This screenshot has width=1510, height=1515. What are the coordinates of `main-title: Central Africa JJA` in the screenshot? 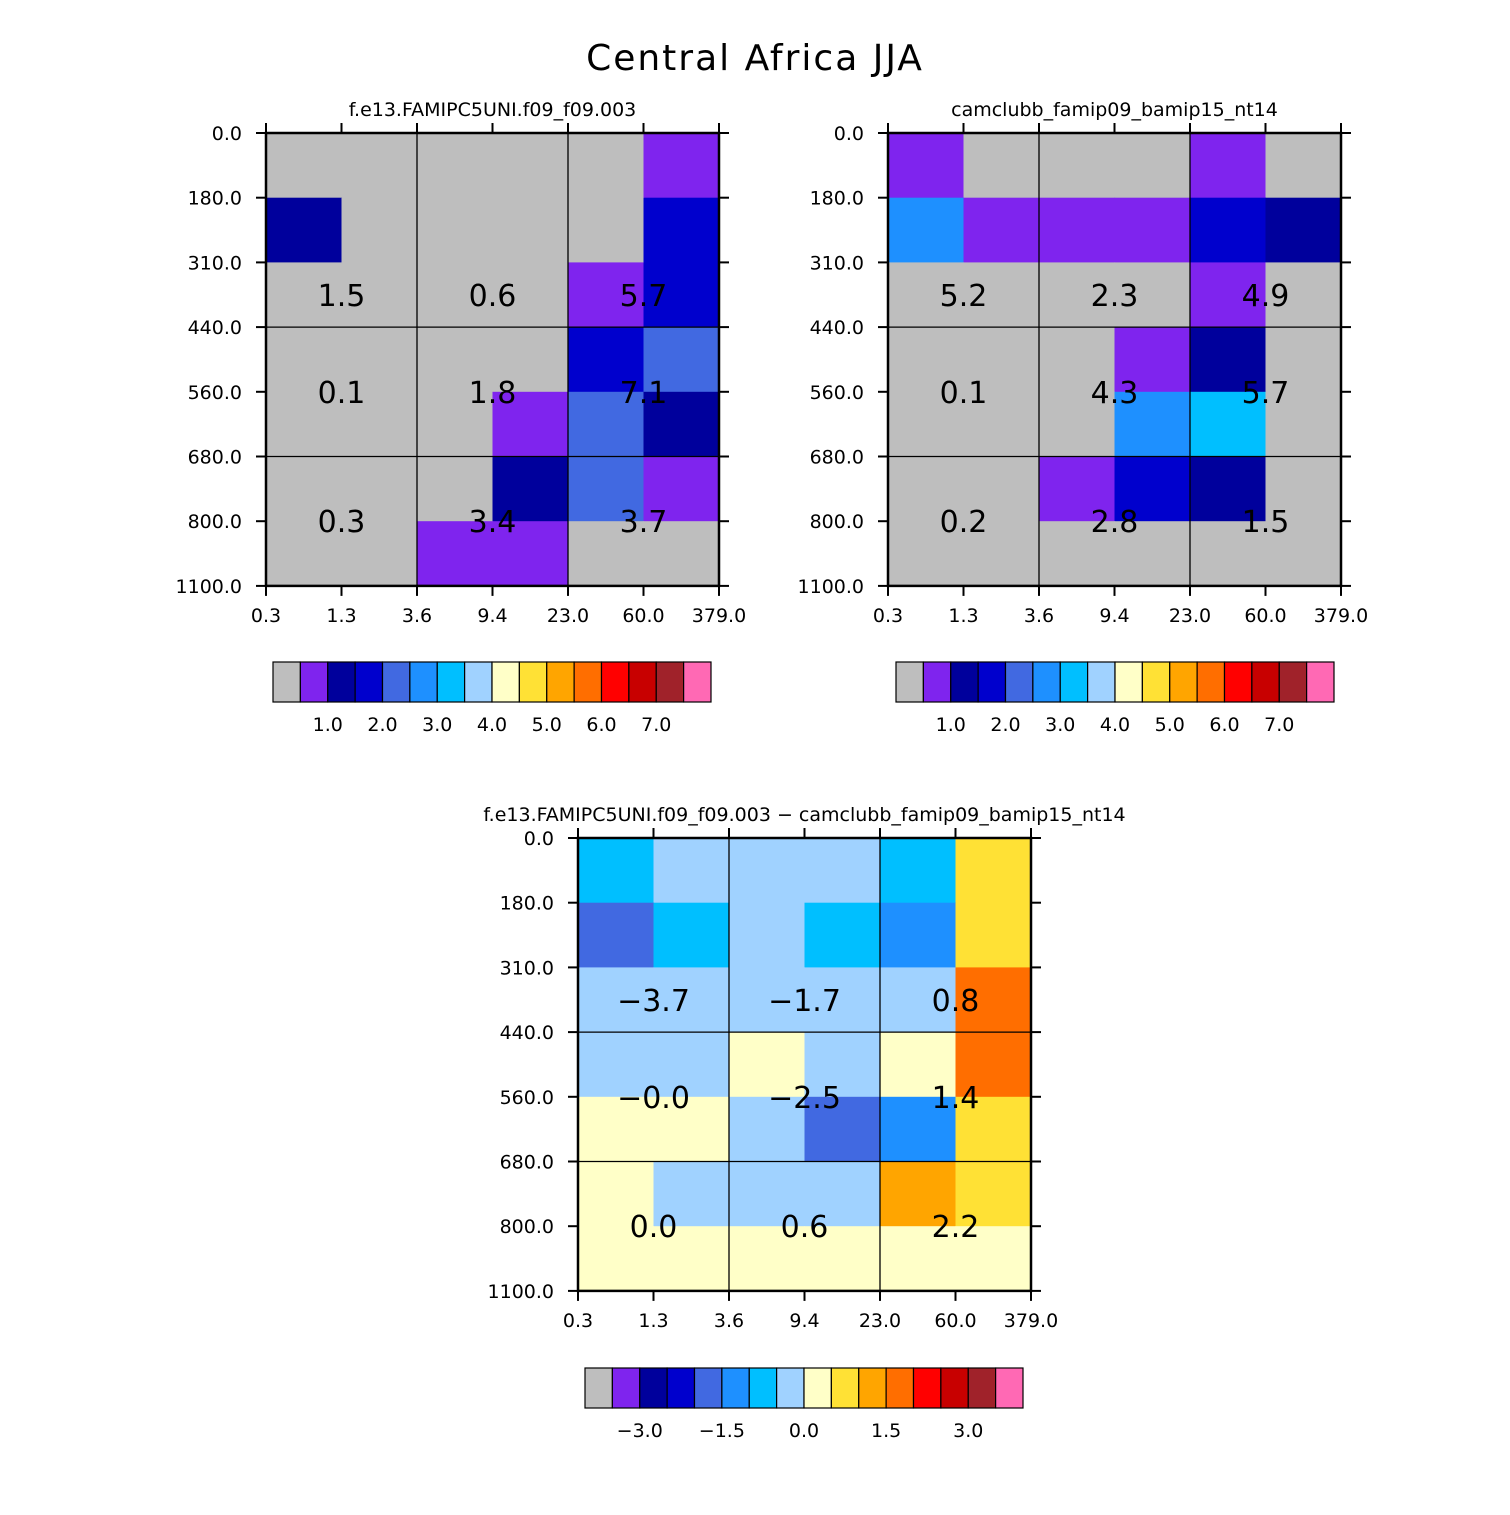 It's located at (755, 58).